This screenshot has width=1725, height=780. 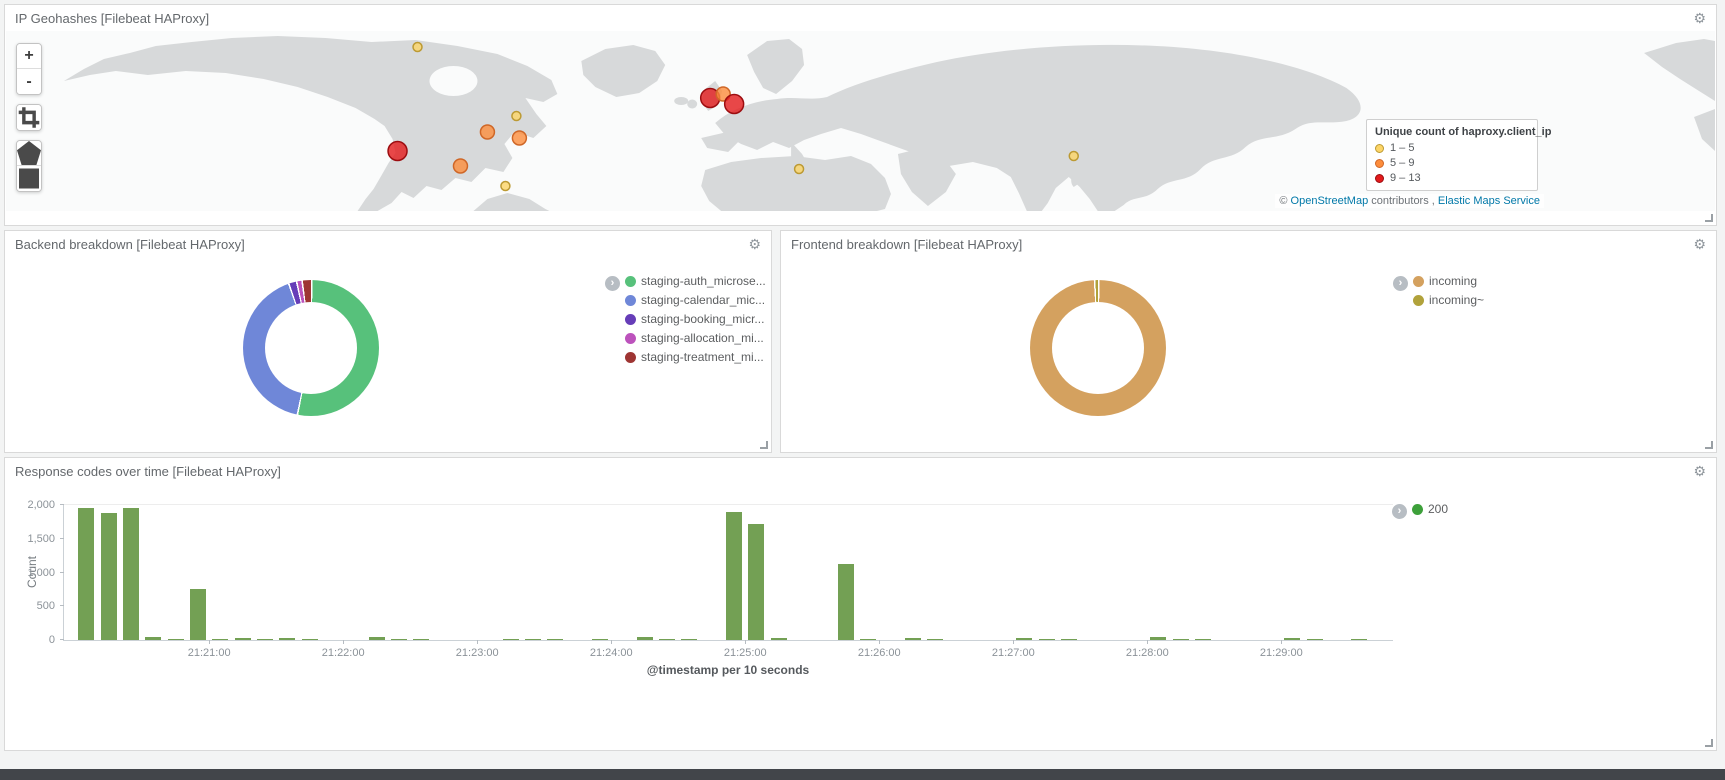 What do you see at coordinates (728, 670) in the screenshot?
I see `x-axis-title: @timestamp per 10 seconds` at bounding box center [728, 670].